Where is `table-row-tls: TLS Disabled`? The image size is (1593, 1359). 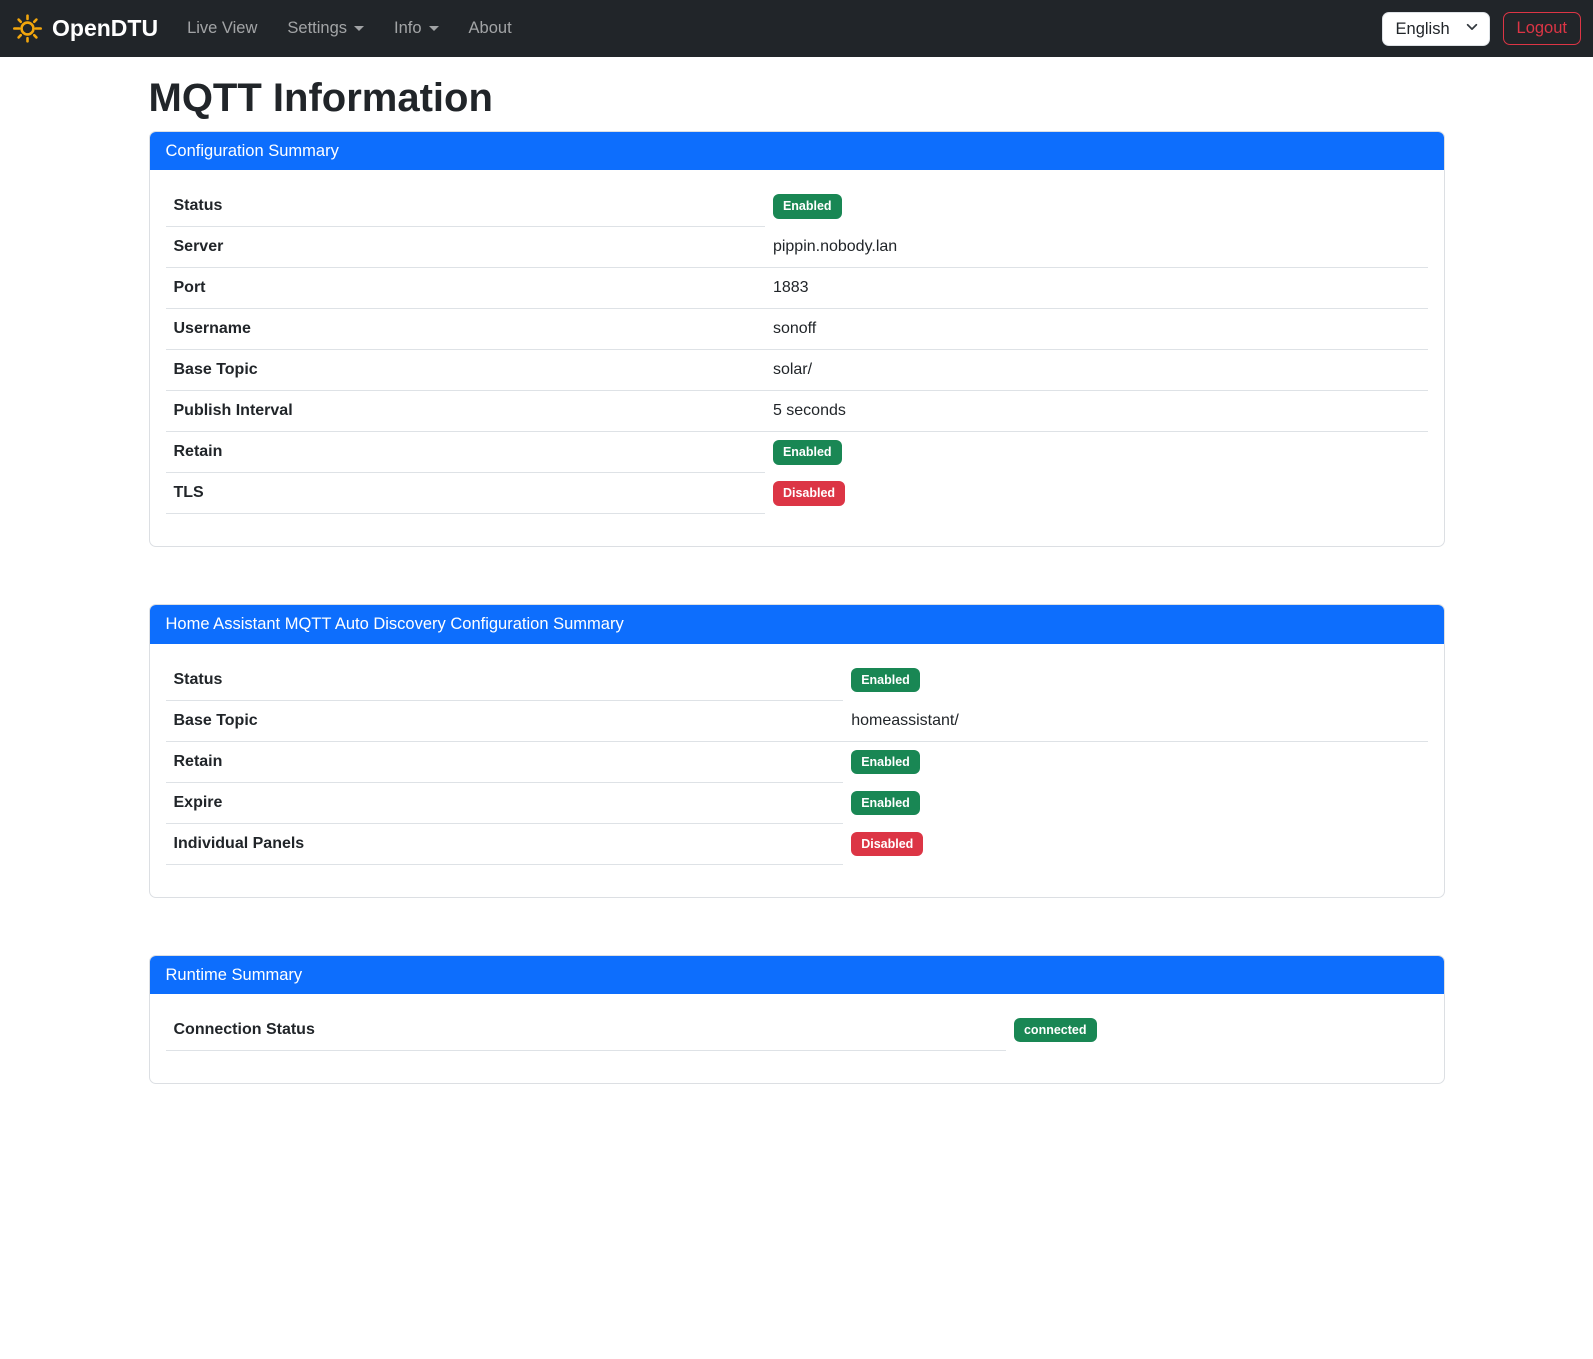 table-row-tls: TLS Disabled is located at coordinates (796, 494).